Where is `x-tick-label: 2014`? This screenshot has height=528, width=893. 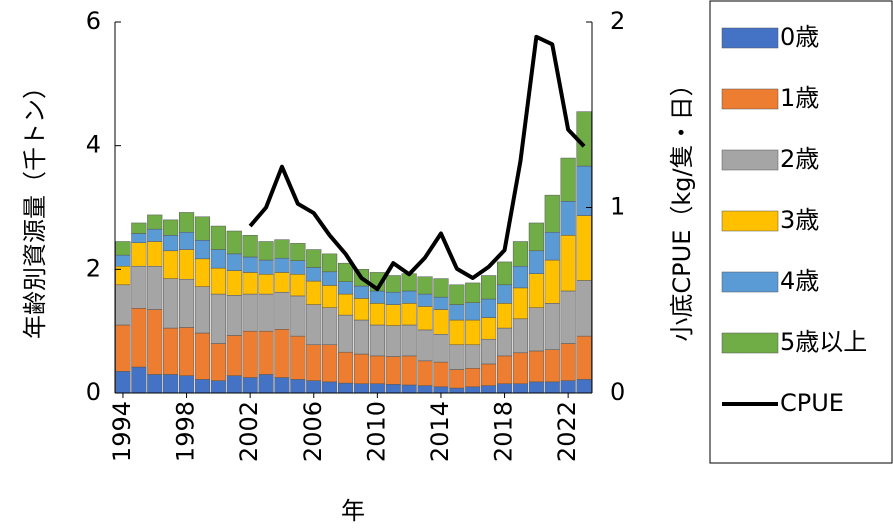 x-tick-label: 2014 is located at coordinates (440, 431).